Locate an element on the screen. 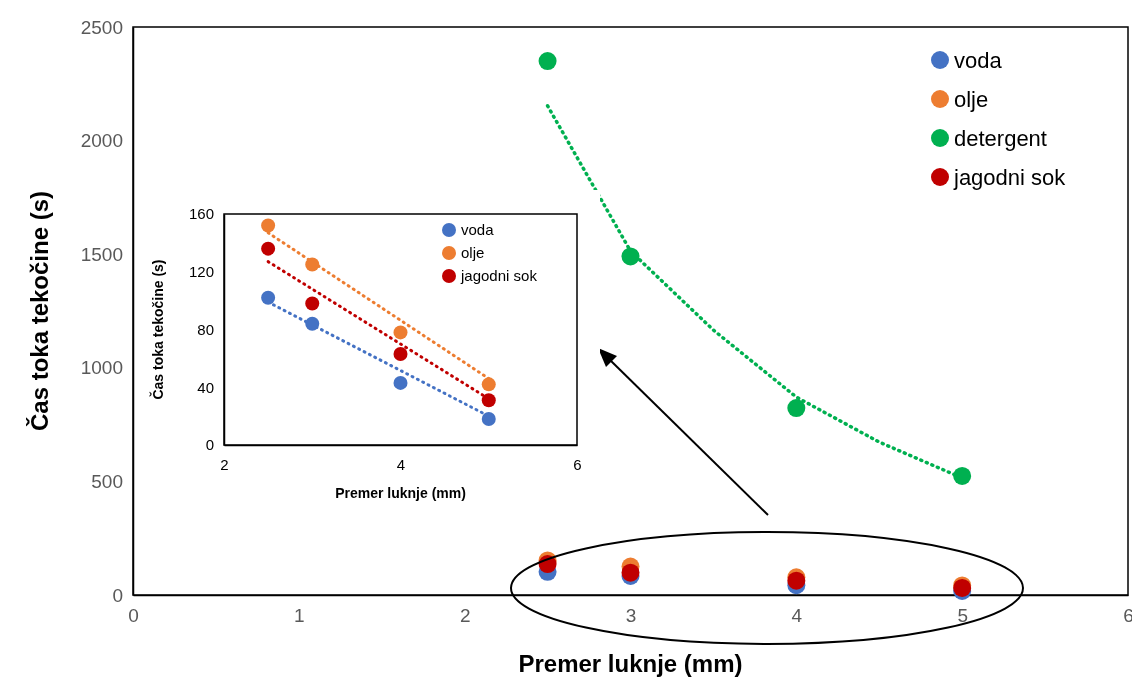 Image resolution: width=1132 pixels, height=677 pixels. x-tick-label: 5 is located at coordinates (962, 616).